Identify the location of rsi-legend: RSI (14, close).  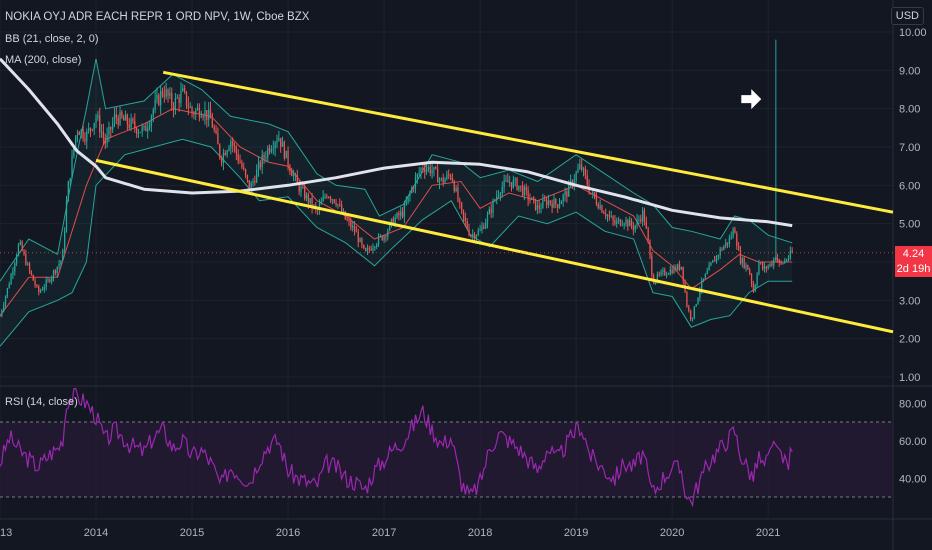
(41, 402).